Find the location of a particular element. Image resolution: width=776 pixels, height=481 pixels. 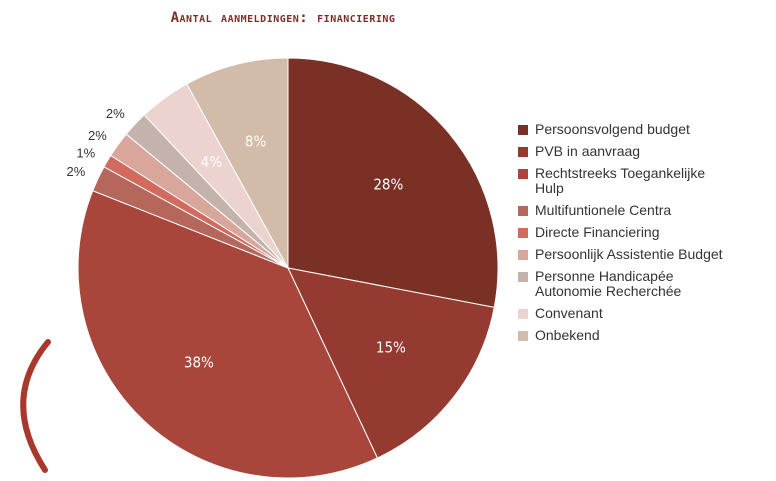

data-label: 4% is located at coordinates (212, 162).